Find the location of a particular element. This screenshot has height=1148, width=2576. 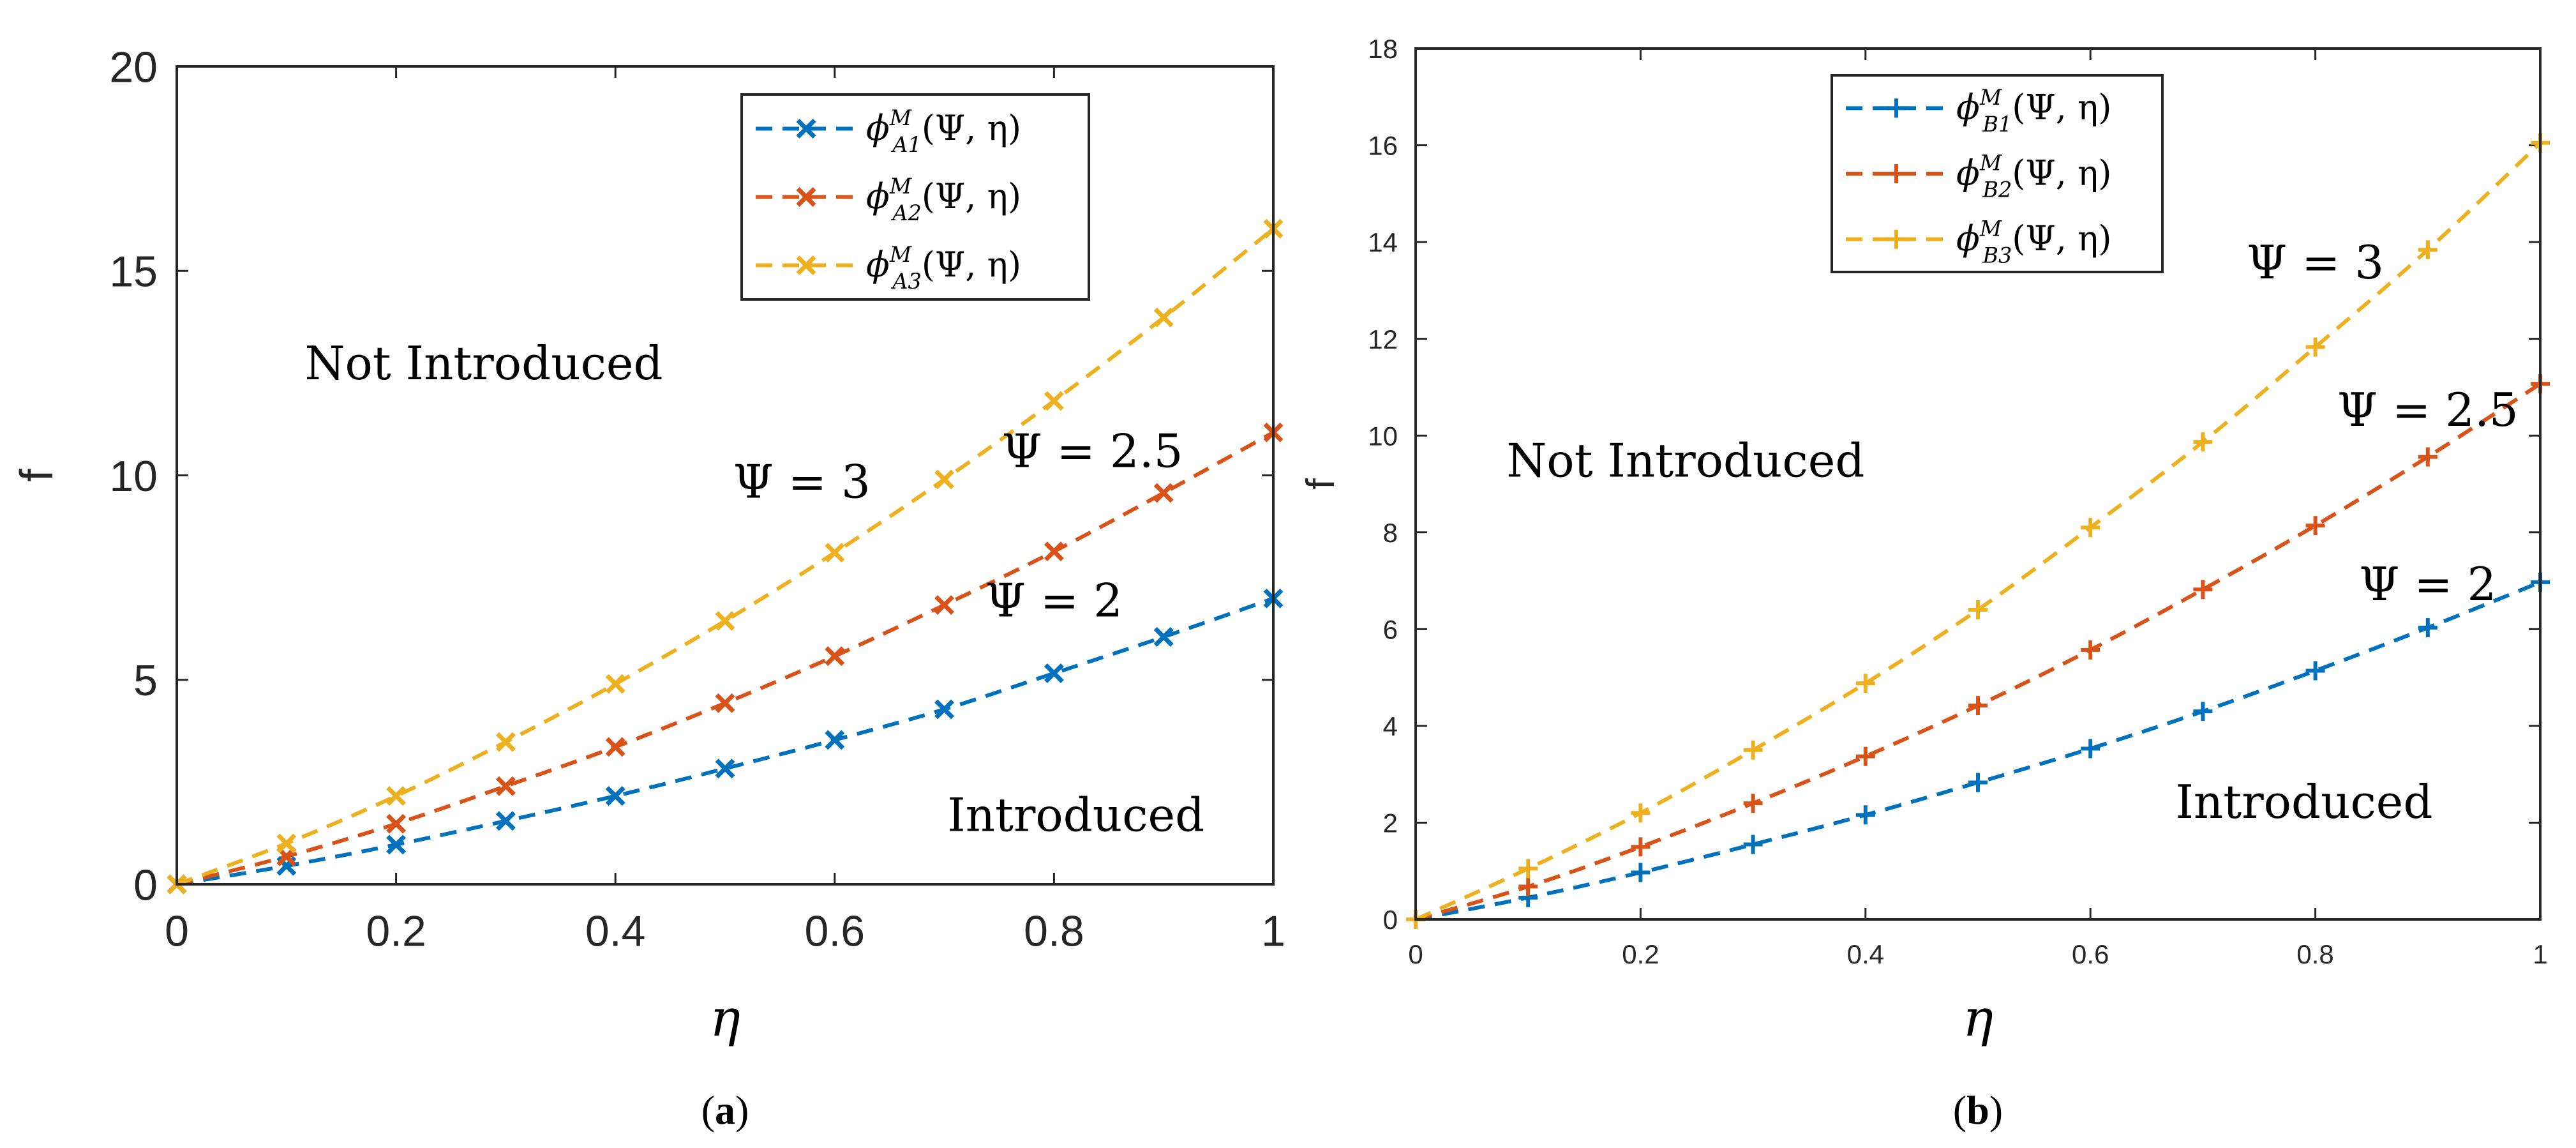

chart-b-y-tick-label: 6 is located at coordinates (1390, 629).